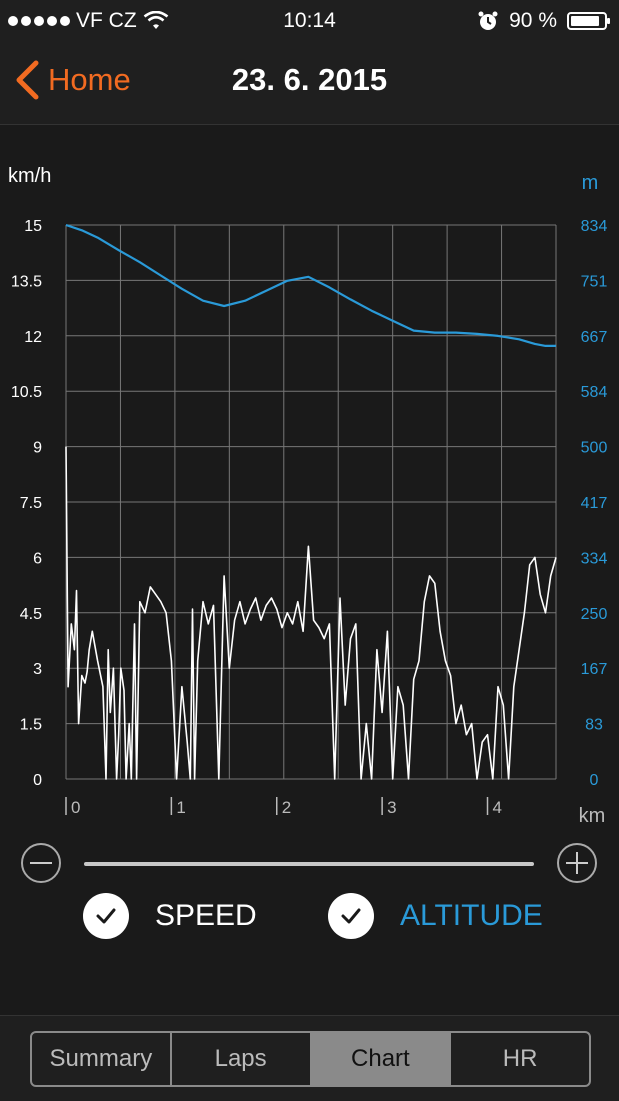  Describe the element at coordinates (310, 285) in the screenshot. I see `altitude-series-line` at that location.